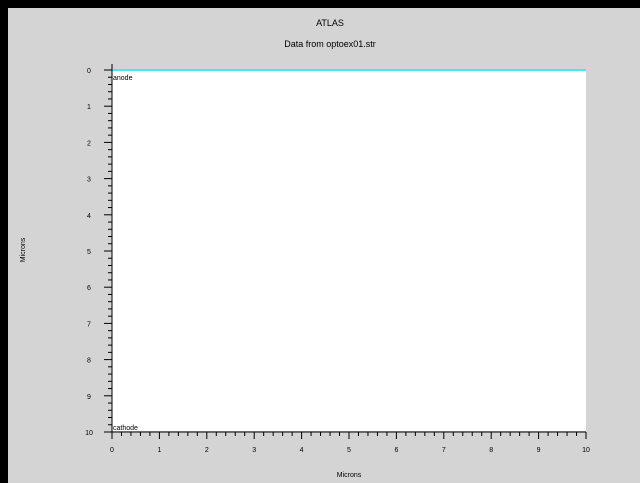 The height and width of the screenshot is (483, 640). I want to click on cathode-label: cathode, so click(125, 428).